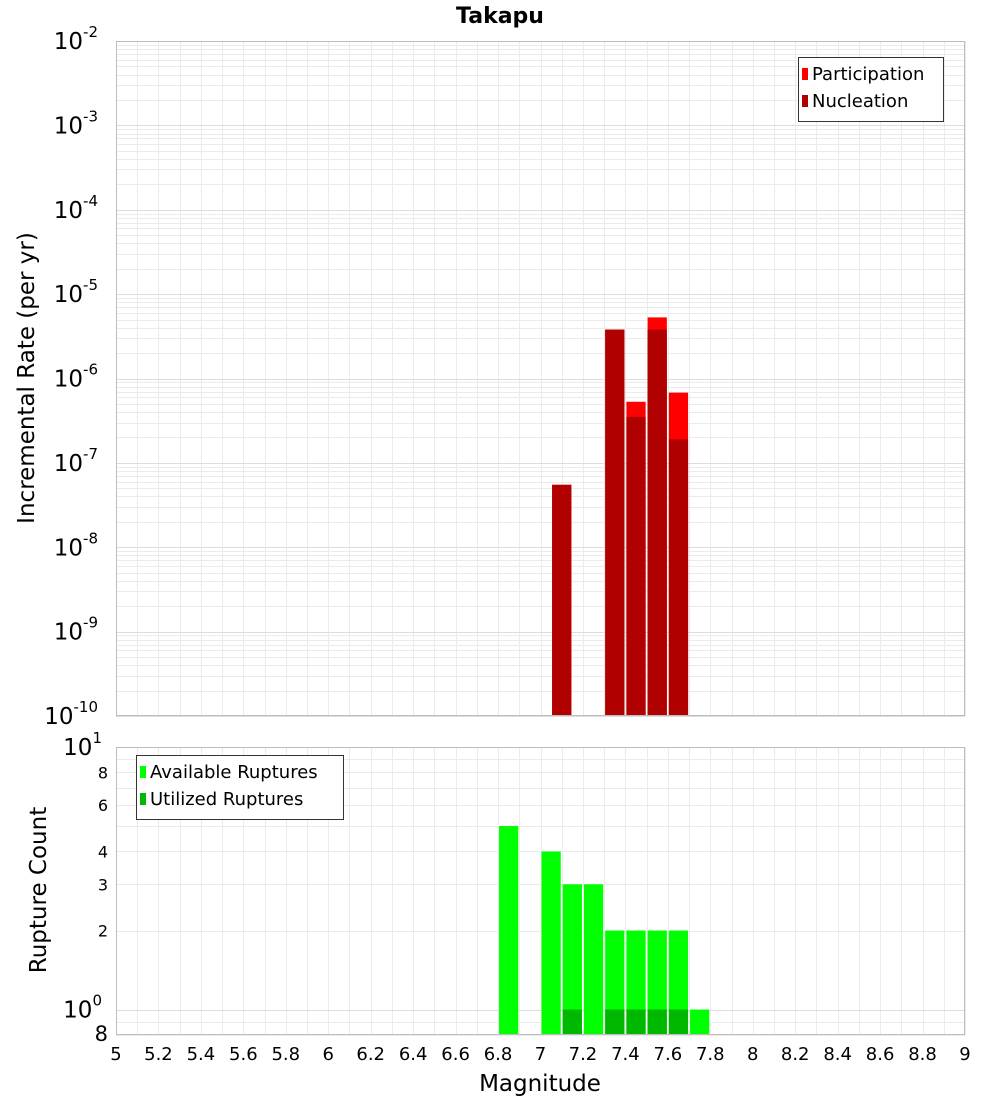 This screenshot has height=1100, width=1000. What do you see at coordinates (328, 1054) in the screenshot?
I see `x-tick-label: 6` at bounding box center [328, 1054].